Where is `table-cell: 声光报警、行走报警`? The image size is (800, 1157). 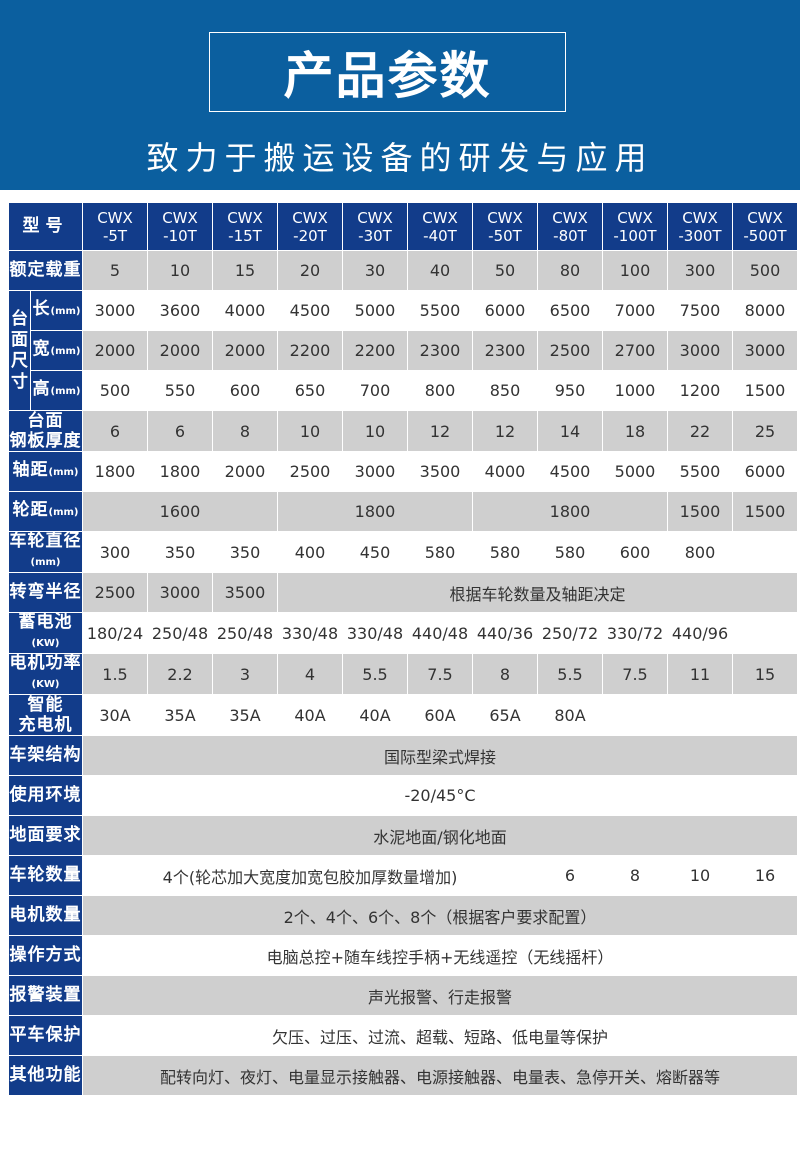
table-cell: 声光报警、行走报警 is located at coordinates (440, 995).